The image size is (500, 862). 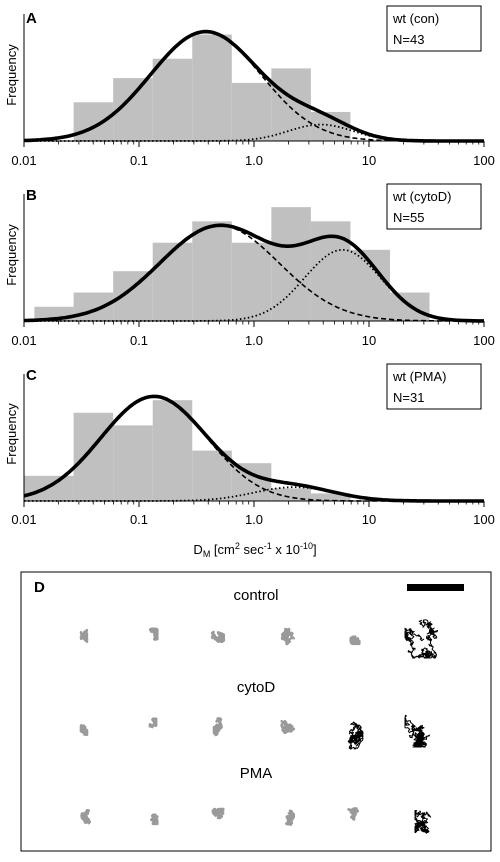 I want to click on legend-line-1: wt (con), so click(x=415, y=18).